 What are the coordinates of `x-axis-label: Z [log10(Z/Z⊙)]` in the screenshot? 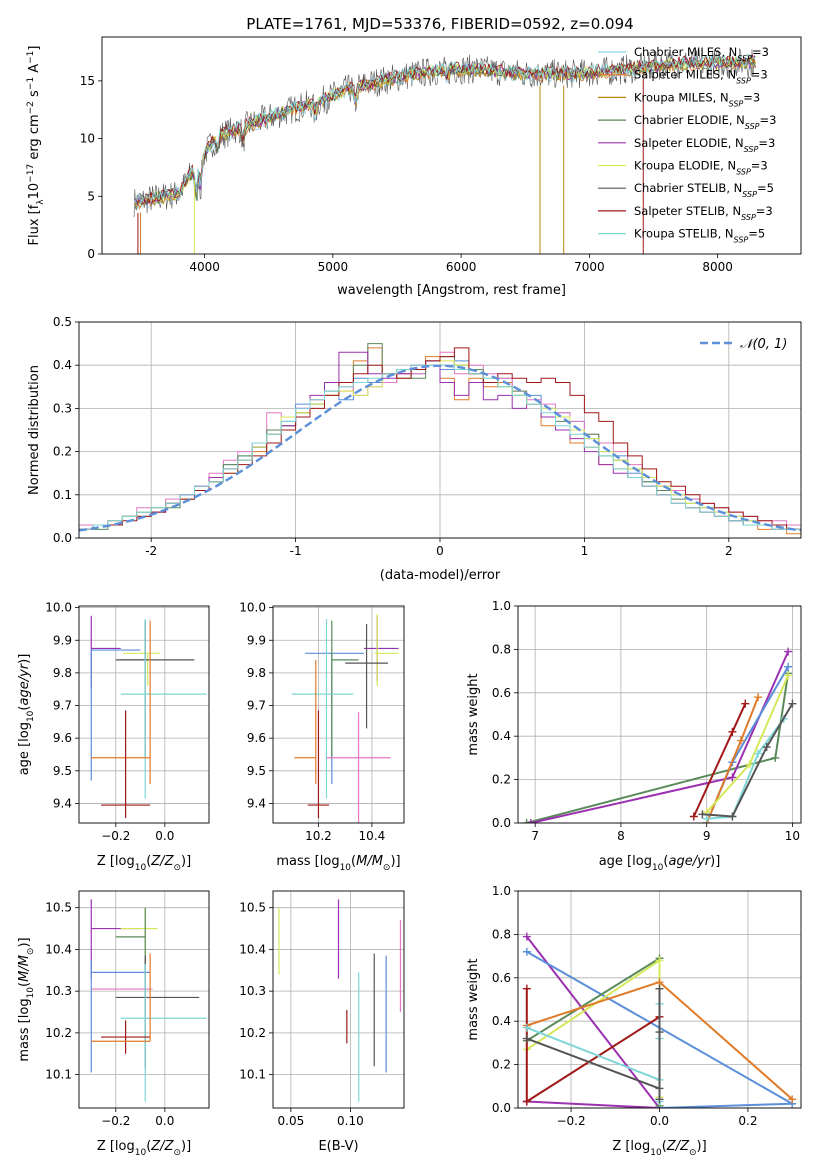 It's located at (144, 1148).